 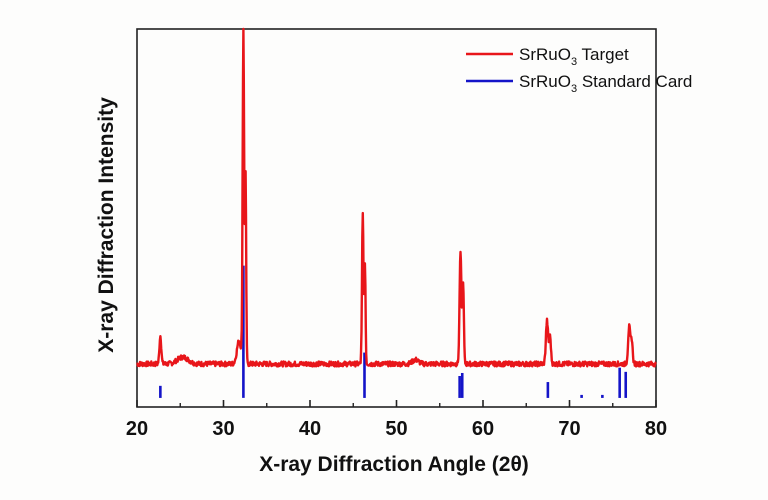 I want to click on legend-label: SrRuO3 Standard Card, so click(x=605, y=83).